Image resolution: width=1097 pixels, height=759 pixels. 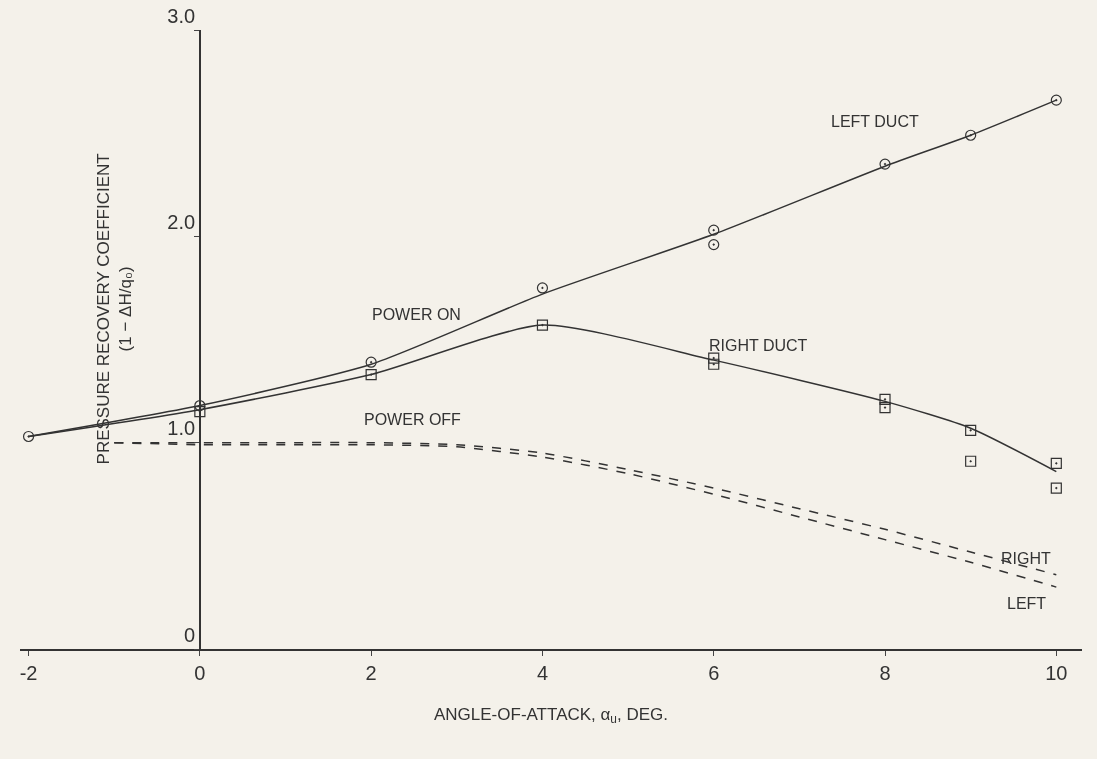 What do you see at coordinates (551, 715) in the screenshot?
I see `x-axis-title: ANGLE-OF-ATTACK, α$_{u}$, DEG.` at bounding box center [551, 715].